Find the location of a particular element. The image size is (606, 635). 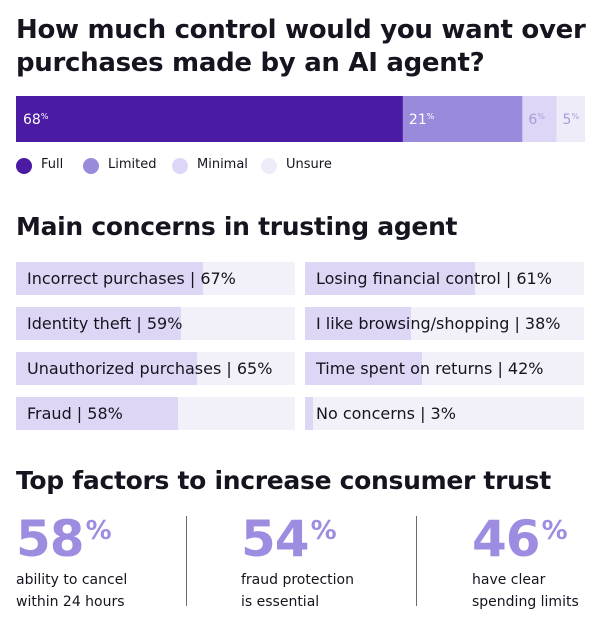

legend-label: Unsure is located at coordinates (309, 164).